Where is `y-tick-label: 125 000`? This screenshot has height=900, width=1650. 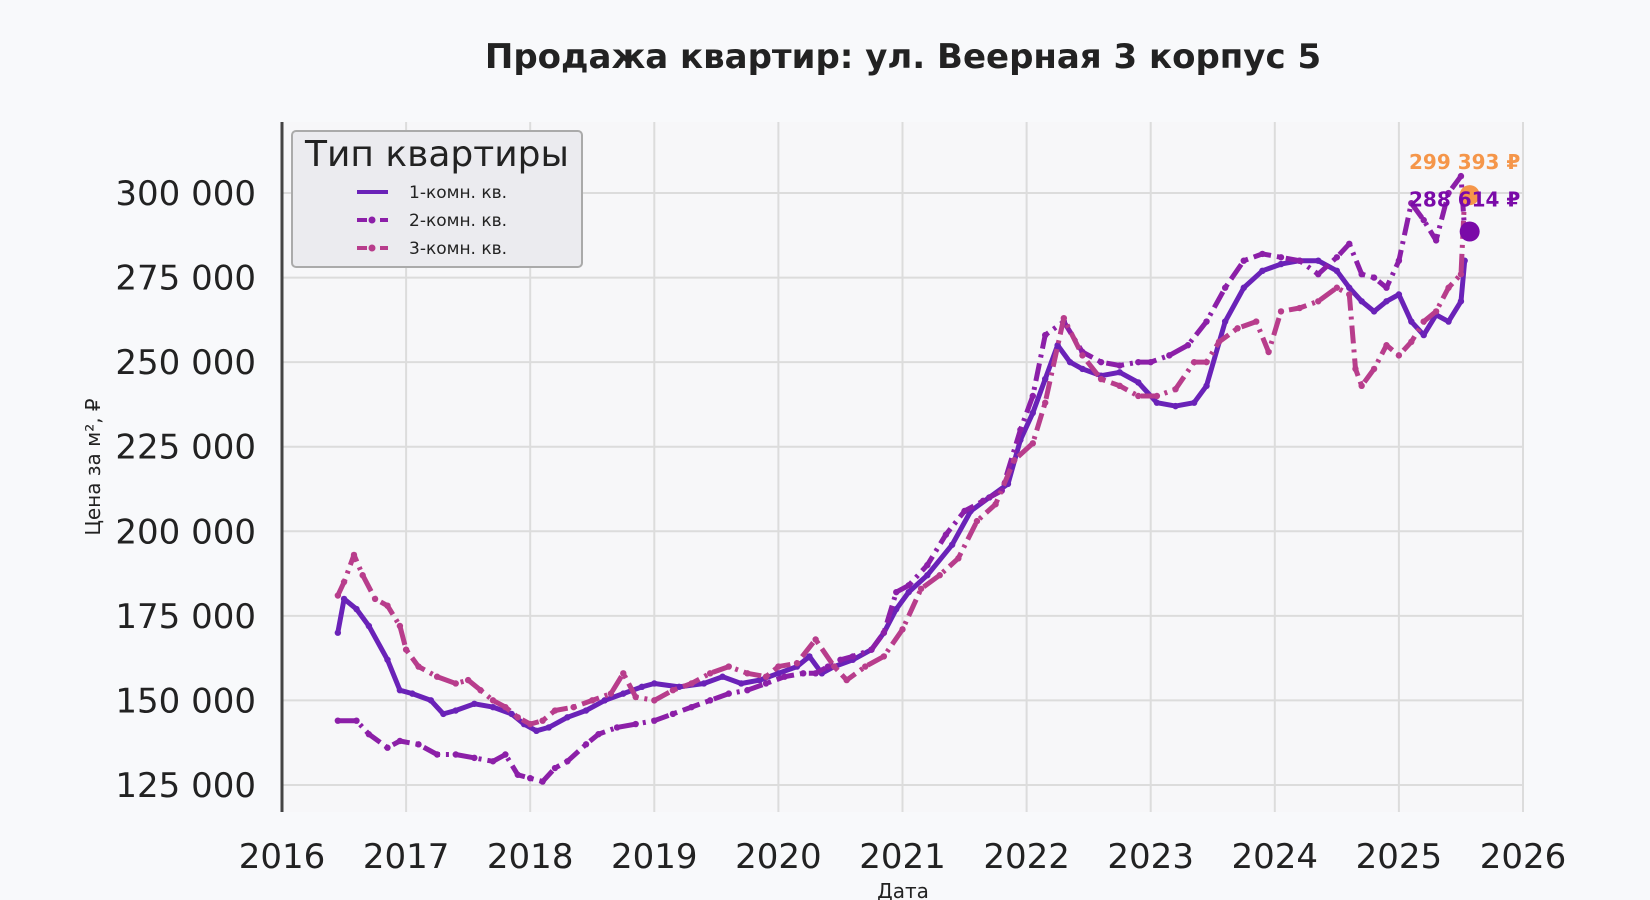 y-tick-label: 125 000 is located at coordinates (185, 786).